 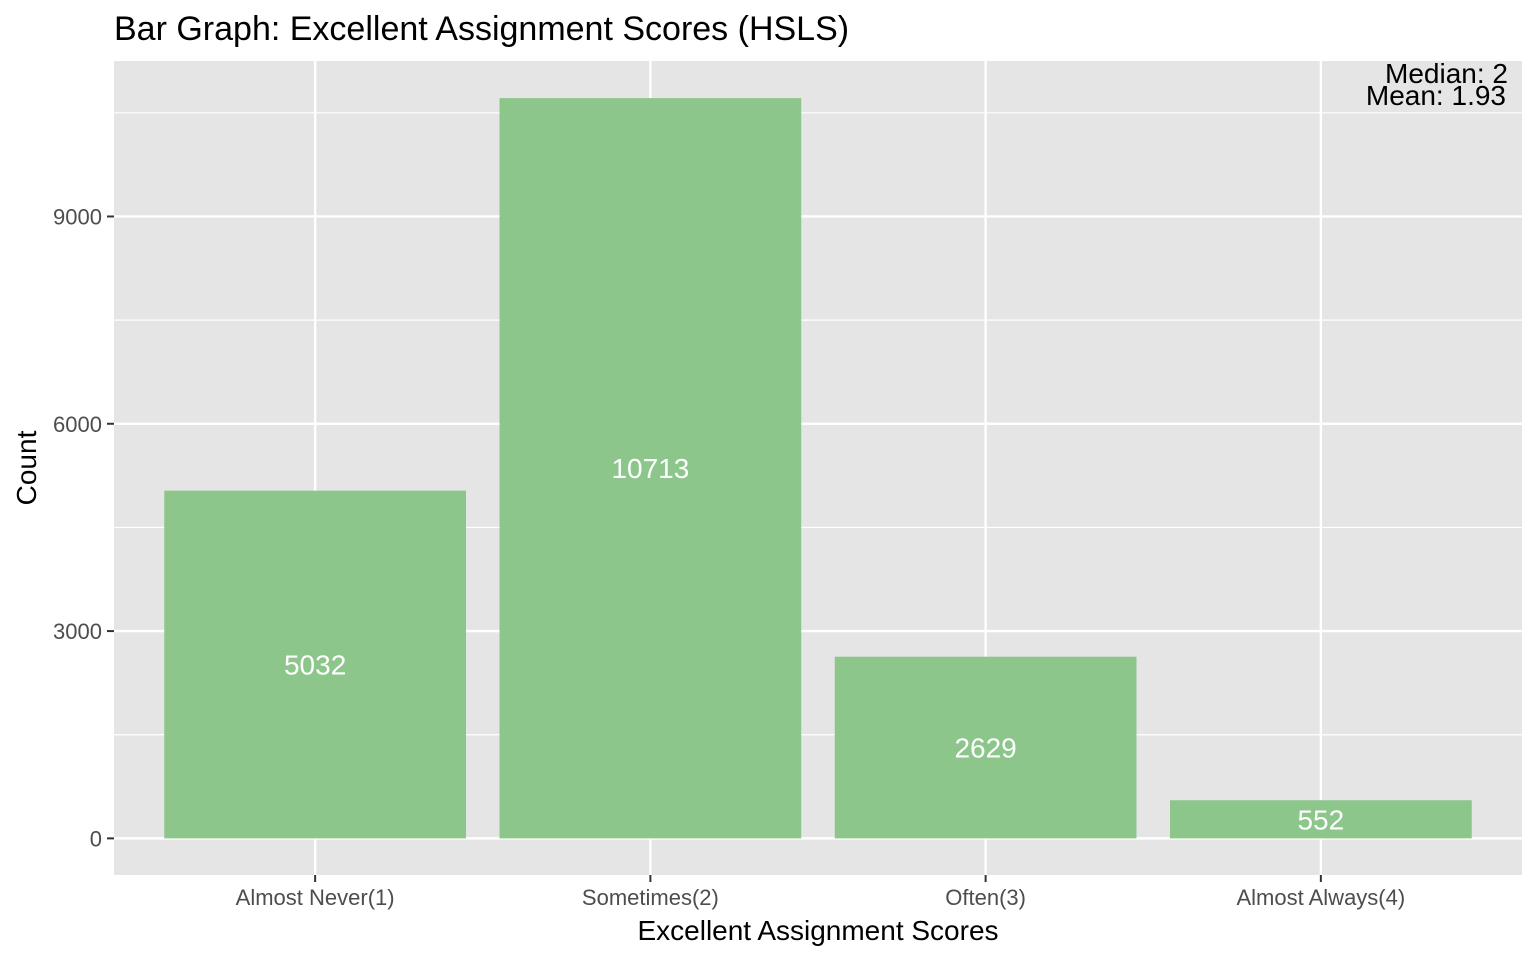 What do you see at coordinates (77, 631) in the screenshot?
I see `y-tick-label: 3000` at bounding box center [77, 631].